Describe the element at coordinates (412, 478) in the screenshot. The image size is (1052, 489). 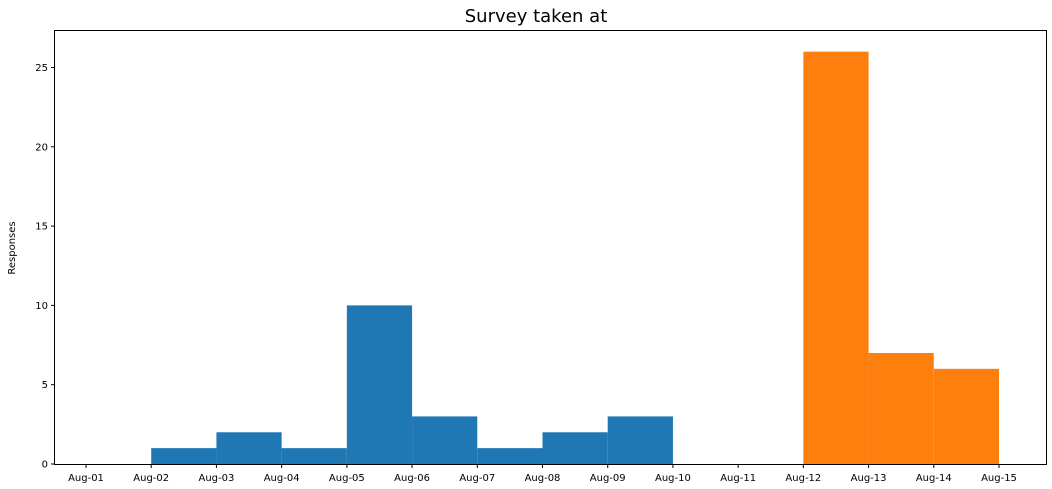
I see `x-tick-label: Aug-06` at that location.